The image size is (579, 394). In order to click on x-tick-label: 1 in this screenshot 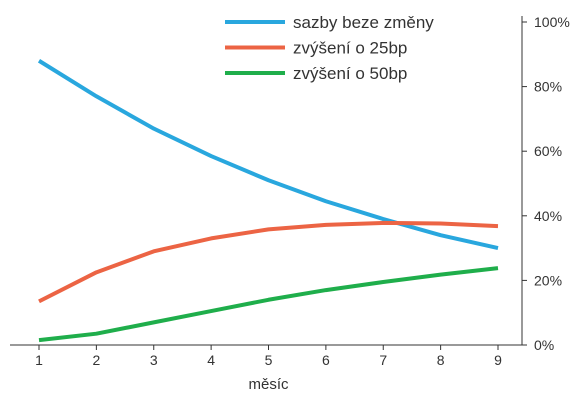, I will do `click(39, 360)`.